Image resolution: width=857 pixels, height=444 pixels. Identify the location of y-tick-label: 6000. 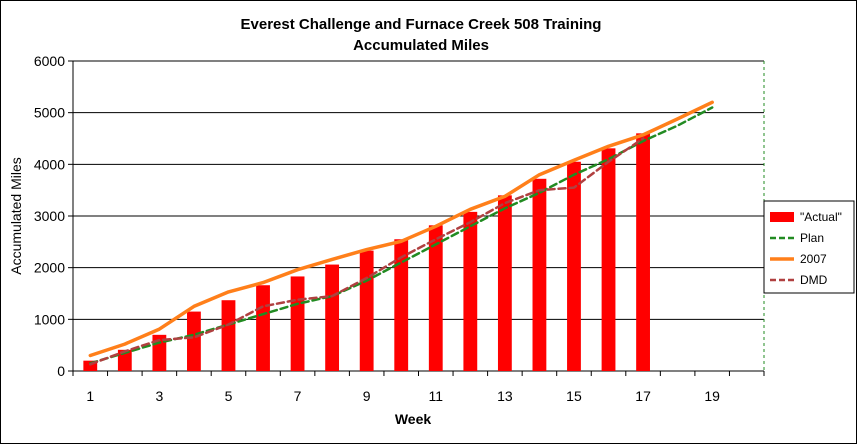
(49, 61).